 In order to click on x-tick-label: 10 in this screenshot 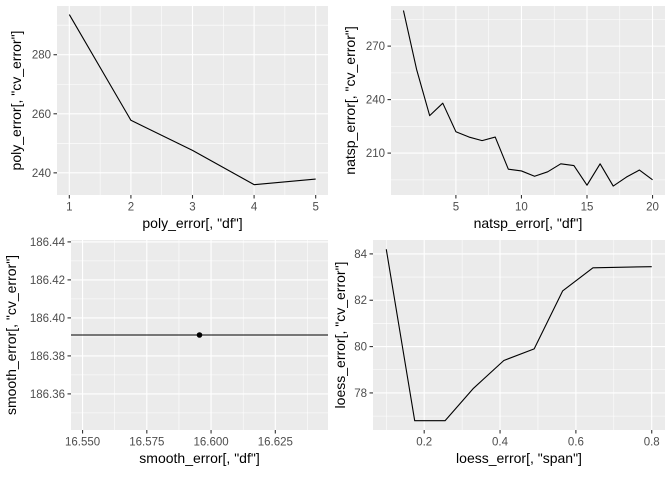, I will do `click(521, 208)`.